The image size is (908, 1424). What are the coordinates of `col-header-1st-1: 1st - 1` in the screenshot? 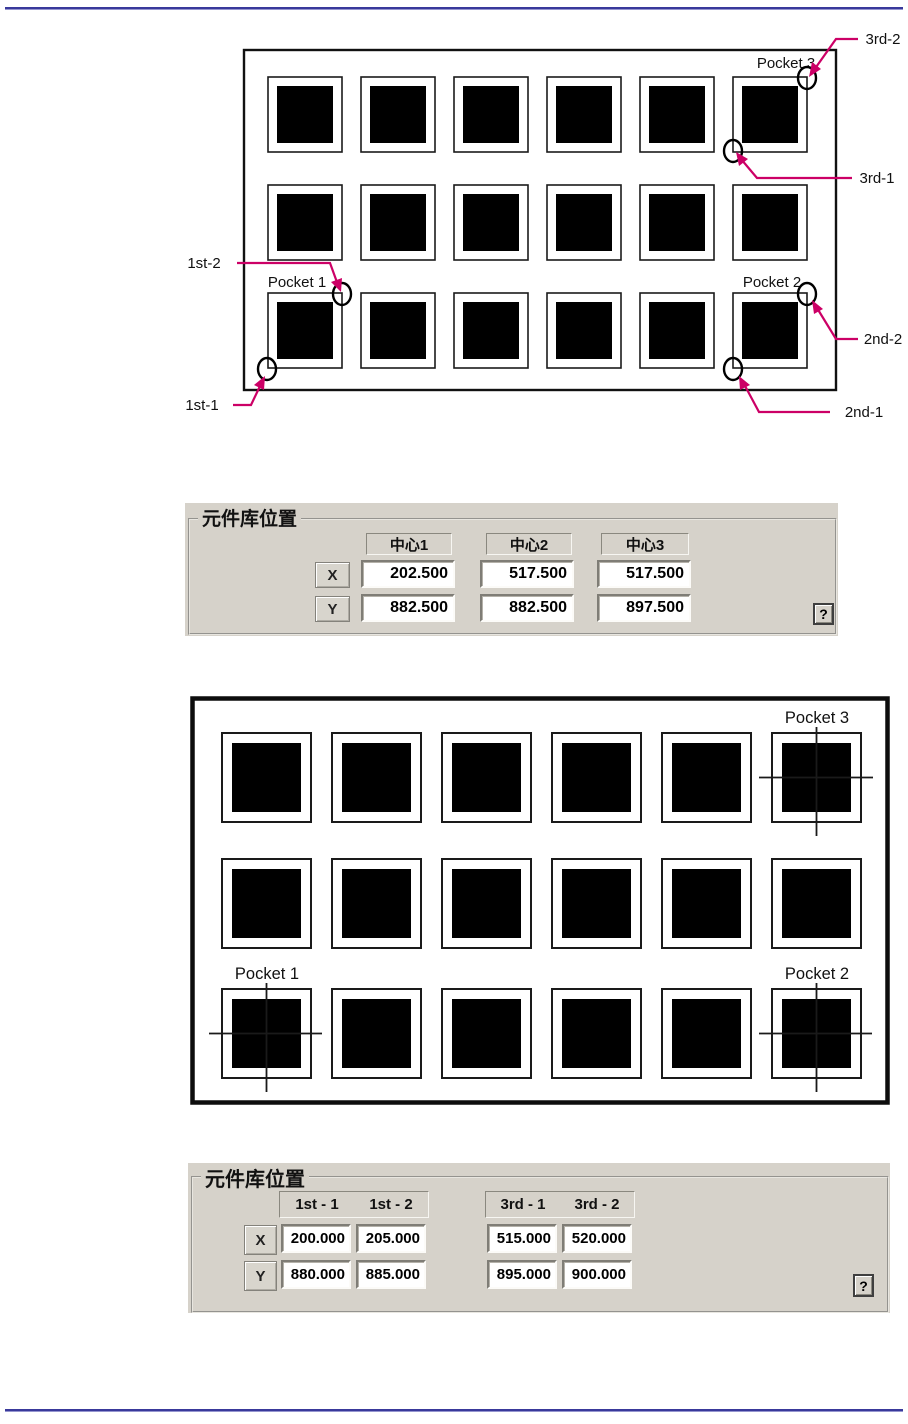 It's located at (317, 1204).